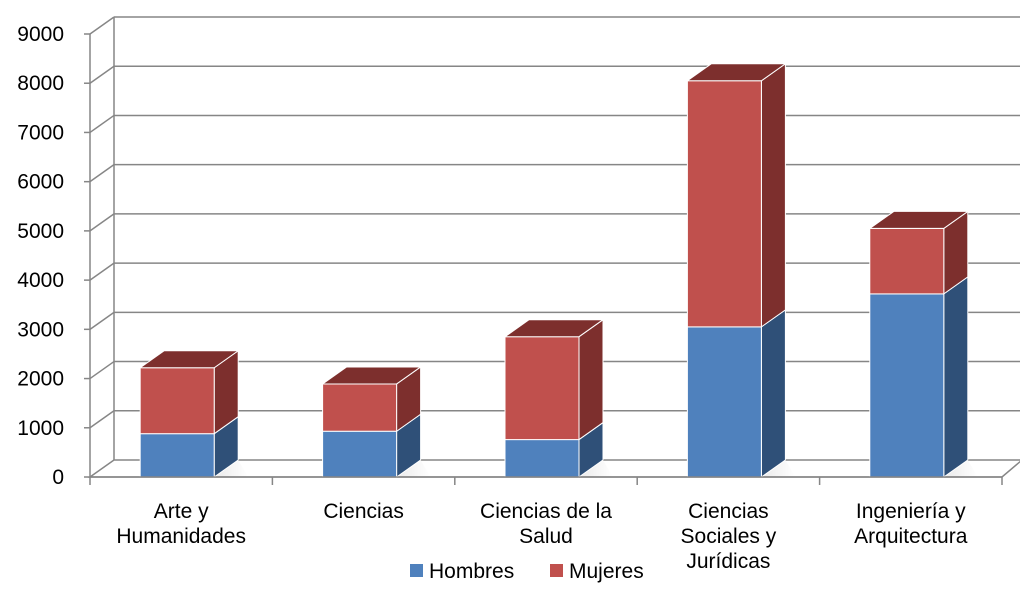  What do you see at coordinates (58, 477) in the screenshot?
I see `y-tick-label: 0` at bounding box center [58, 477].